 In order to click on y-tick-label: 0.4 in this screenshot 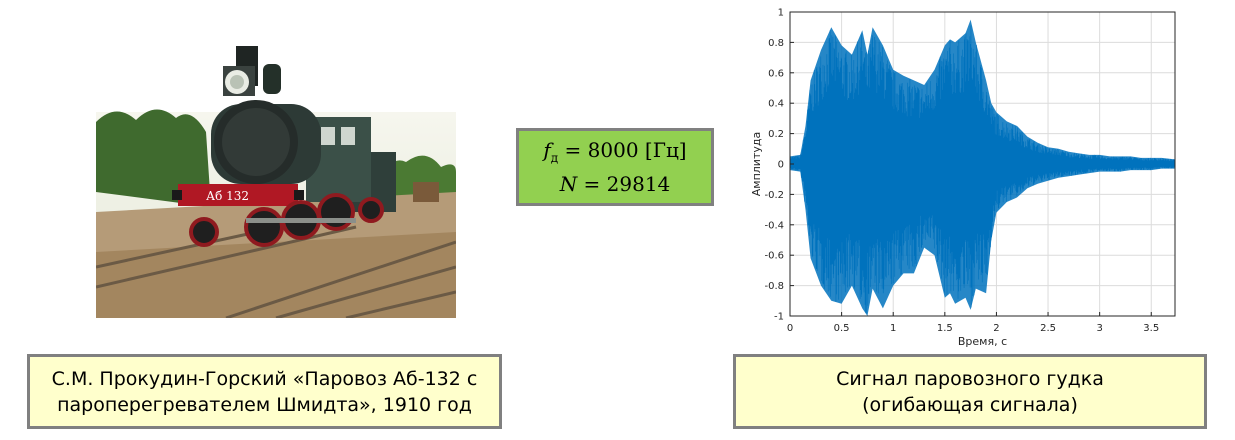, I will do `click(776, 104)`.